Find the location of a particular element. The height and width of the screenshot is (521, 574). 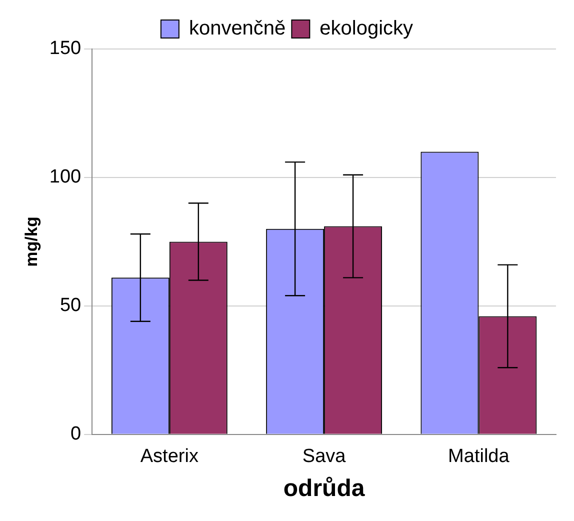

y-tick-label: 50 is located at coordinates (71, 305).